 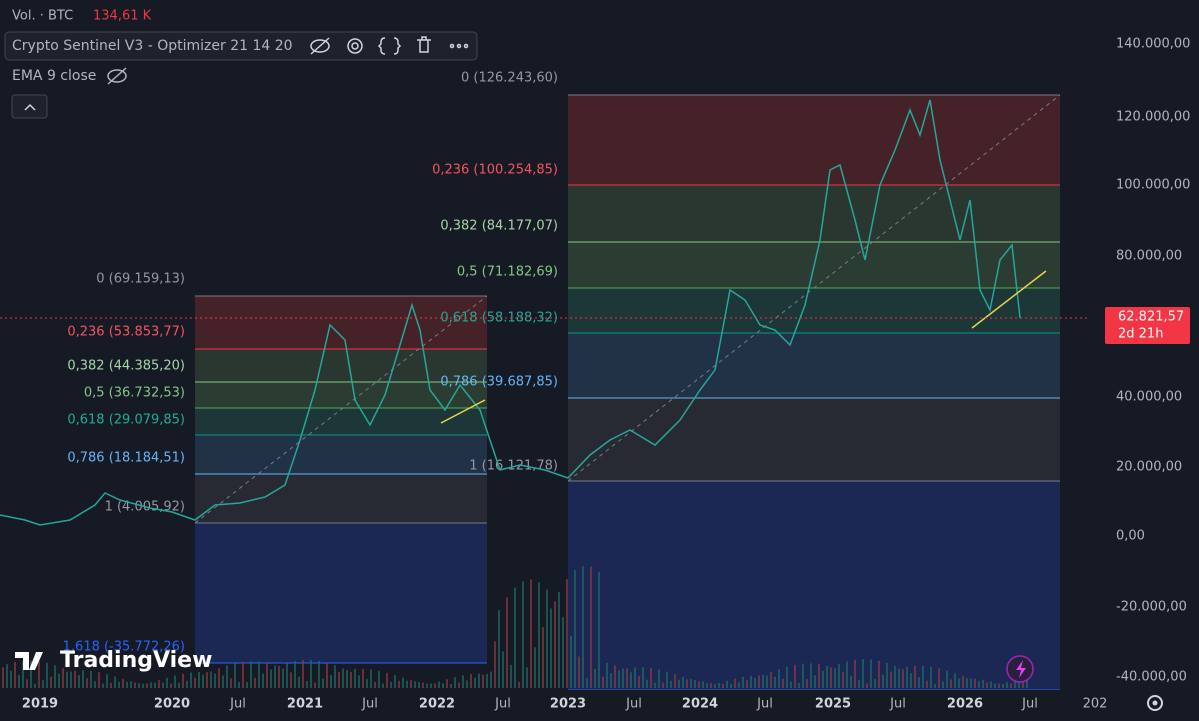 What do you see at coordinates (1153, 44) in the screenshot?
I see `price-label: 140.000,00` at bounding box center [1153, 44].